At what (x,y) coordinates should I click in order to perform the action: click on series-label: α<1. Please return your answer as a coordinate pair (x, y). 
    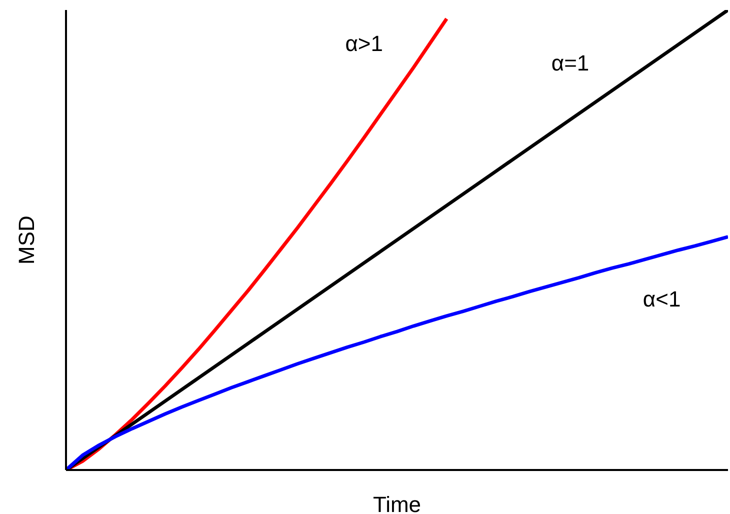
    Looking at the image, I should click on (661, 299).